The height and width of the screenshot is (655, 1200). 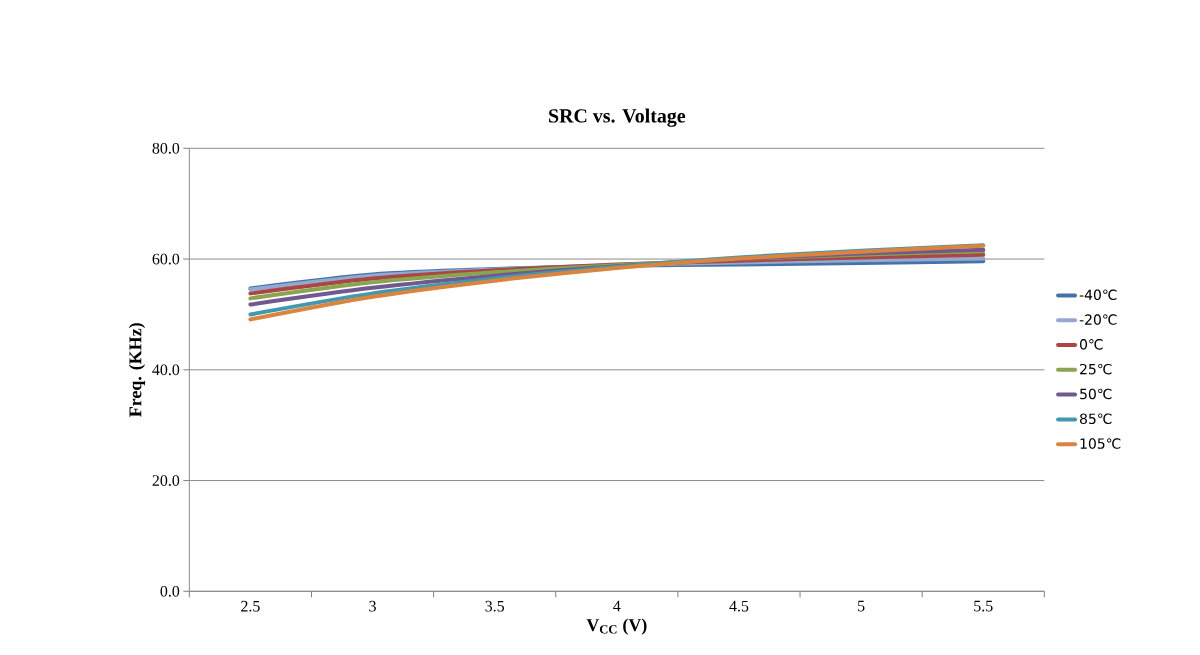 I want to click on legend-label: 105℃, so click(x=1100, y=443).